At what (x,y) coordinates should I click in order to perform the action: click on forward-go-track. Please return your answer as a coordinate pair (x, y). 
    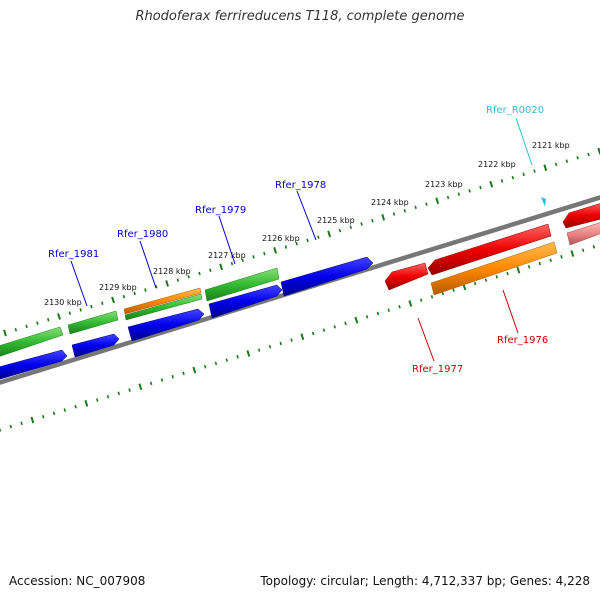
    Looking at the image, I should click on (140, 312).